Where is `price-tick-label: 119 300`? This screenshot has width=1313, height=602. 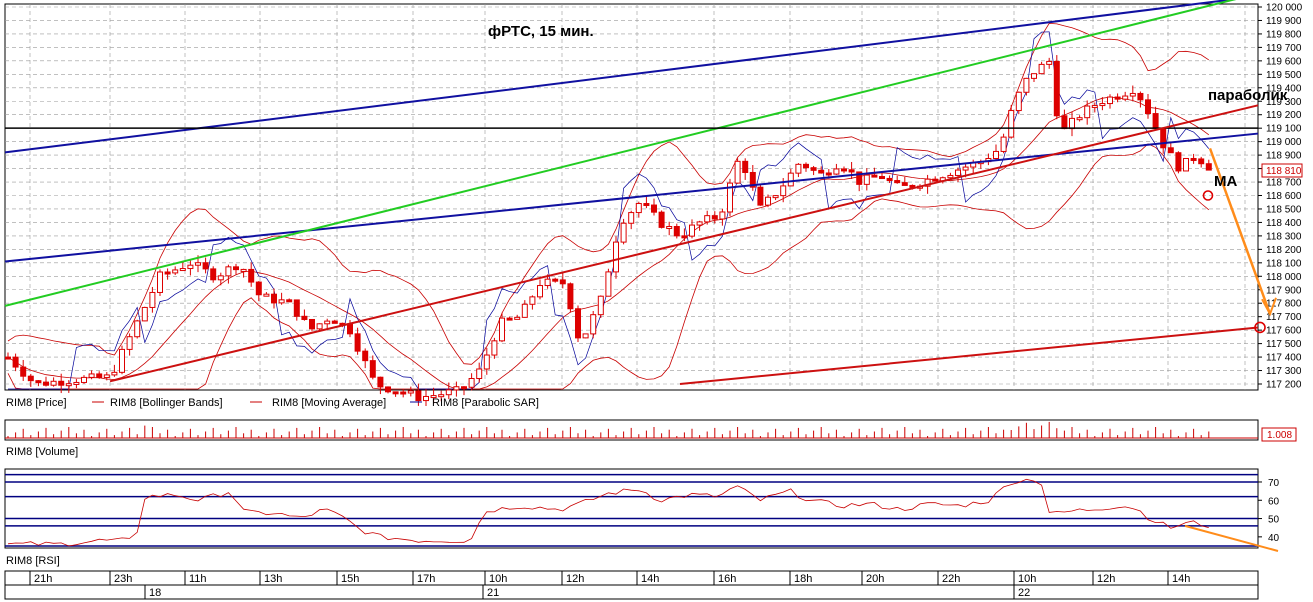 price-tick-label: 119 300 is located at coordinates (1284, 102).